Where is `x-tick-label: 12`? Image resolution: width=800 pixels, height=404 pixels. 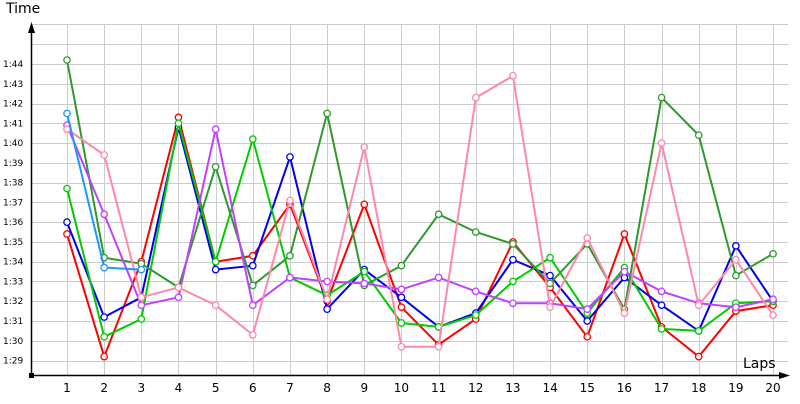
x-tick-label: 12 is located at coordinates (475, 388).